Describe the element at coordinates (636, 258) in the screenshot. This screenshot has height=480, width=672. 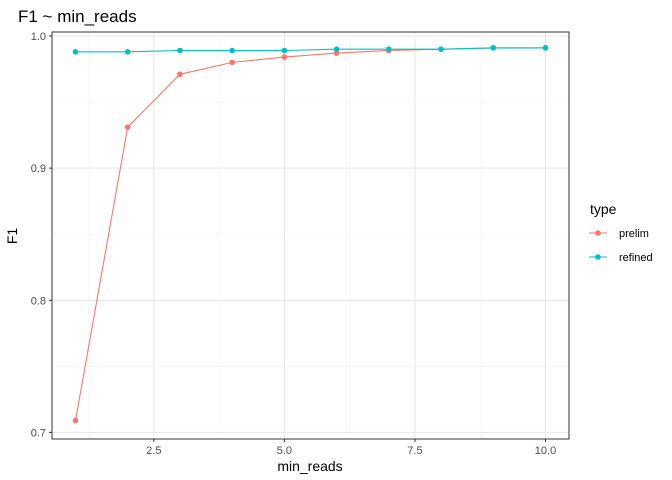
I see `legend-label: refined` at that location.